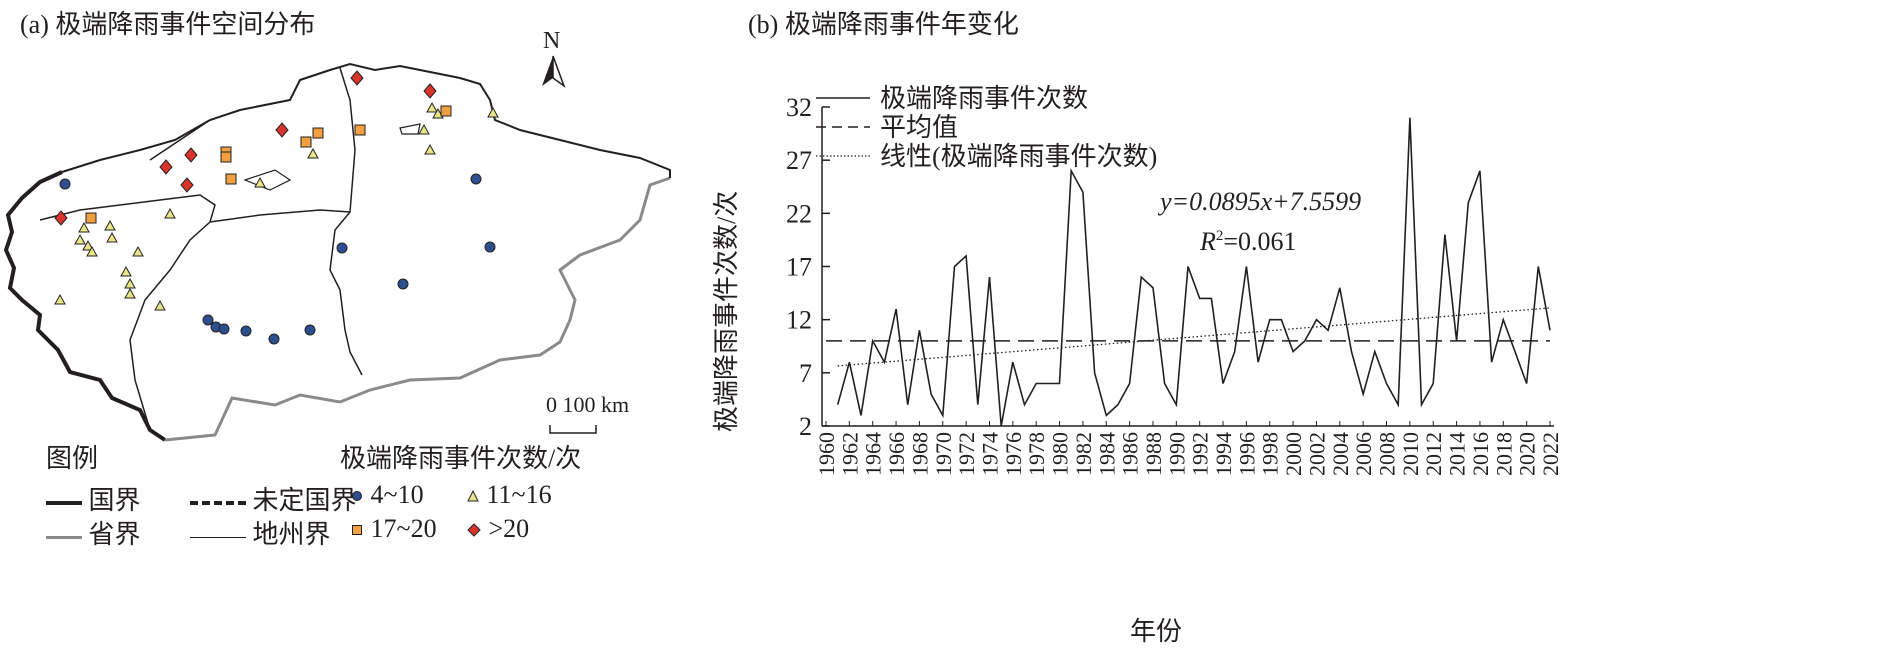 The image size is (1896, 650). What do you see at coordinates (1060, 454) in the screenshot?
I see `x-tick-label: 1980` at bounding box center [1060, 454].